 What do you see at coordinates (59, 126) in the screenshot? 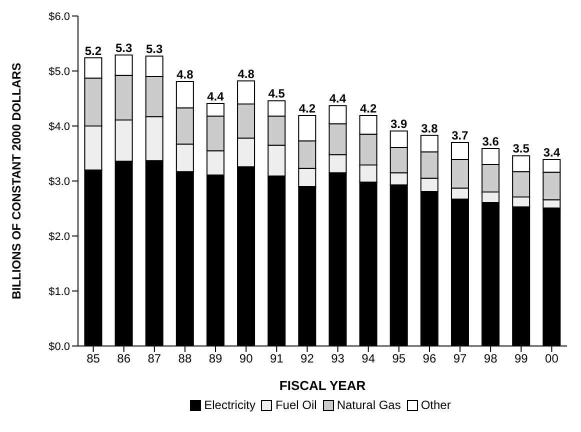
I see `y-tick-label: $4.0` at bounding box center [59, 126].